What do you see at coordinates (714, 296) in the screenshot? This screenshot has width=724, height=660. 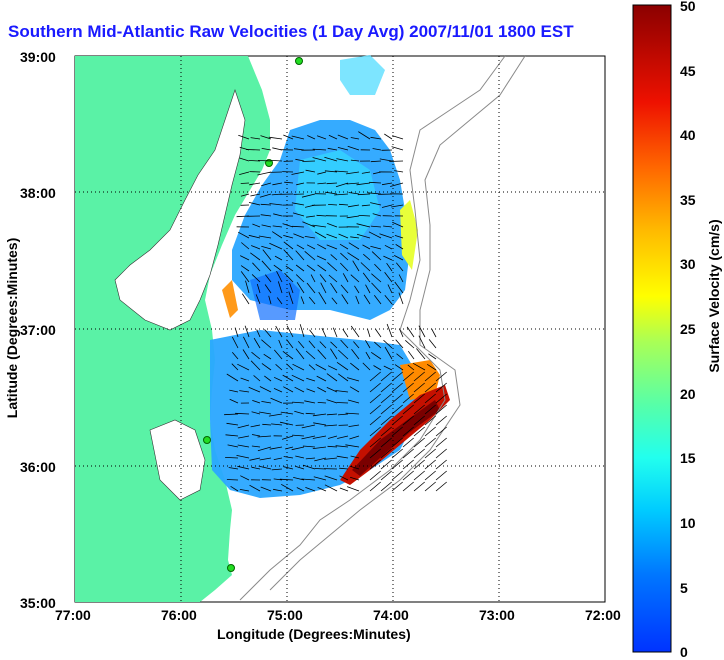 I see `colorbar-label: Surface Velocity (cm/s)` at bounding box center [714, 296].